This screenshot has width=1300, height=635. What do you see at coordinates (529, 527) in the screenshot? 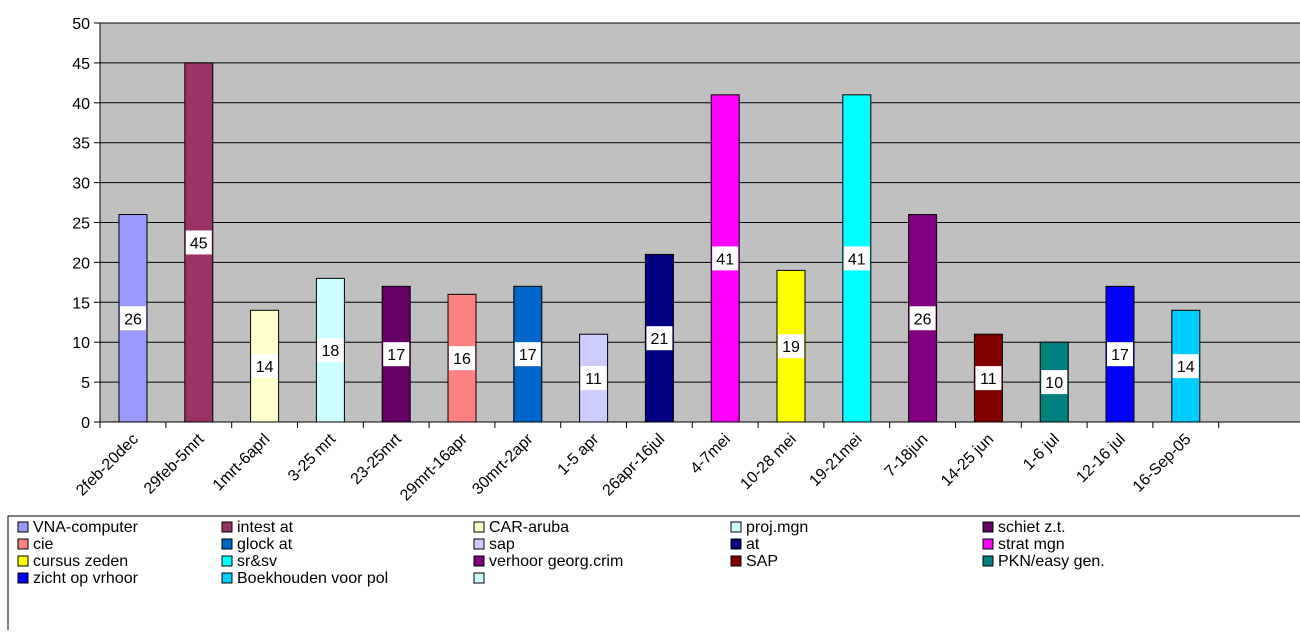
I see `legend-label: CAR-aruba` at bounding box center [529, 527].